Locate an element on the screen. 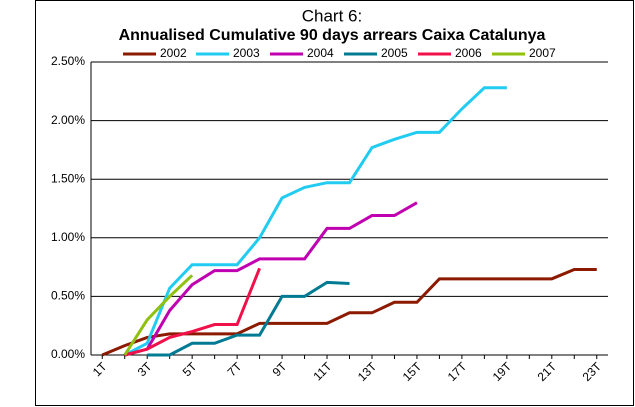 The height and width of the screenshot is (407, 635). chart-title: Chart 6: is located at coordinates (332, 15).